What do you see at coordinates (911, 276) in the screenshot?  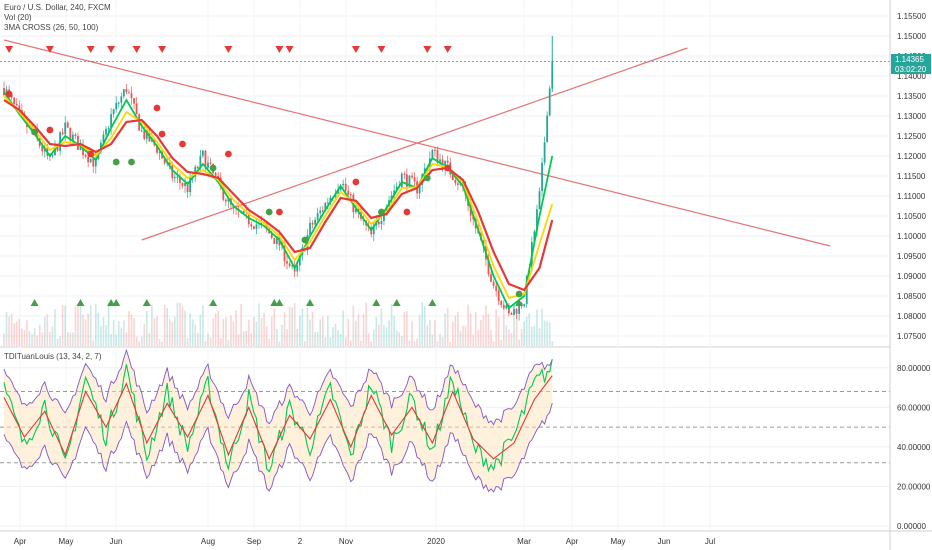 I see `price-tick-label: 1.09000` at bounding box center [911, 276].